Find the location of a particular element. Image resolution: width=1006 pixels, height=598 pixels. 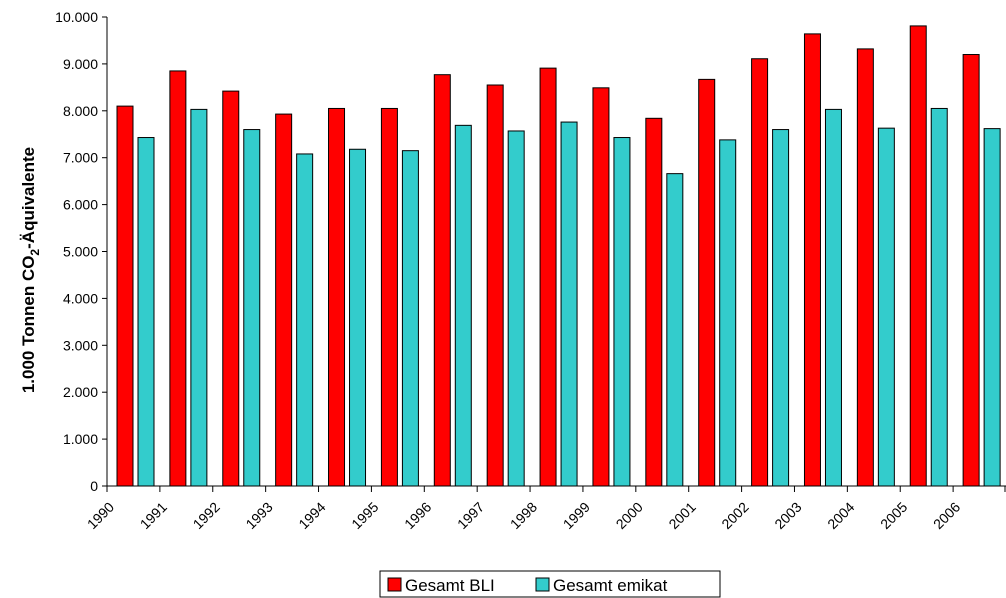

bar-gesamt-bli-2003 is located at coordinates (812, 260).